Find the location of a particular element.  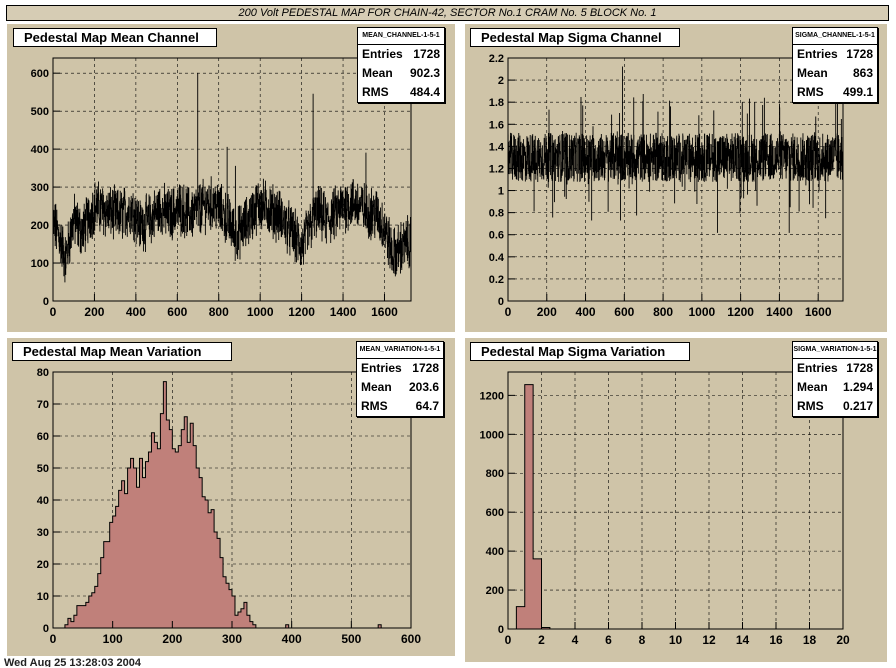

y-tick-label: 400 is located at coordinates (40, 150).